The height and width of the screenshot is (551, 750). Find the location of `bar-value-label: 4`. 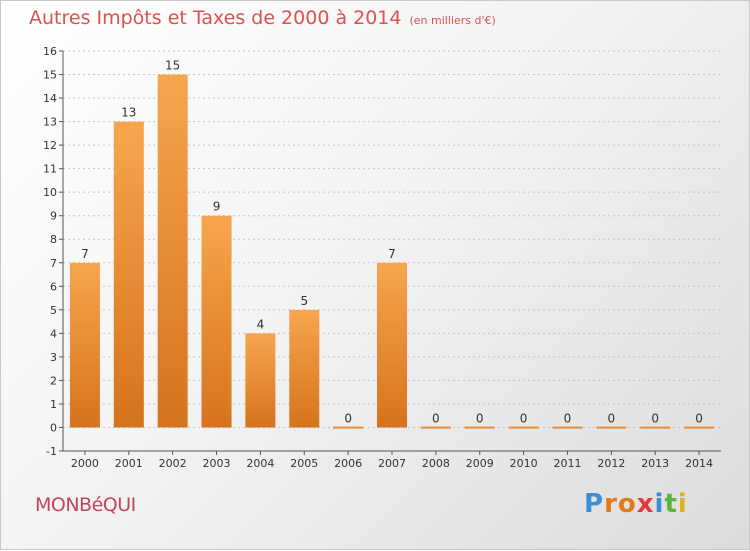

bar-value-label: 4 is located at coordinates (261, 324).